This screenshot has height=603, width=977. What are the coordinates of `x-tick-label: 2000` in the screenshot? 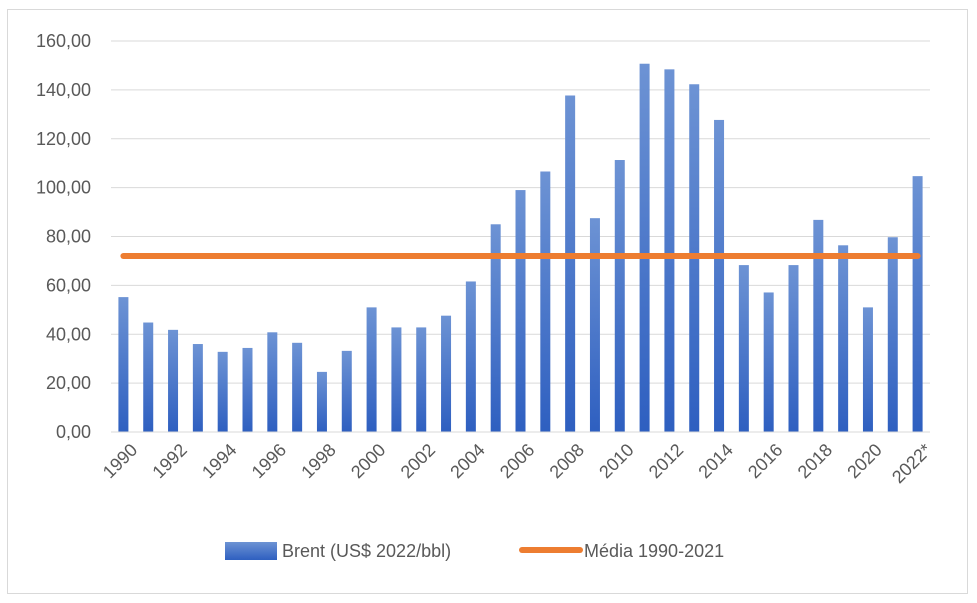 It's located at (368, 461).